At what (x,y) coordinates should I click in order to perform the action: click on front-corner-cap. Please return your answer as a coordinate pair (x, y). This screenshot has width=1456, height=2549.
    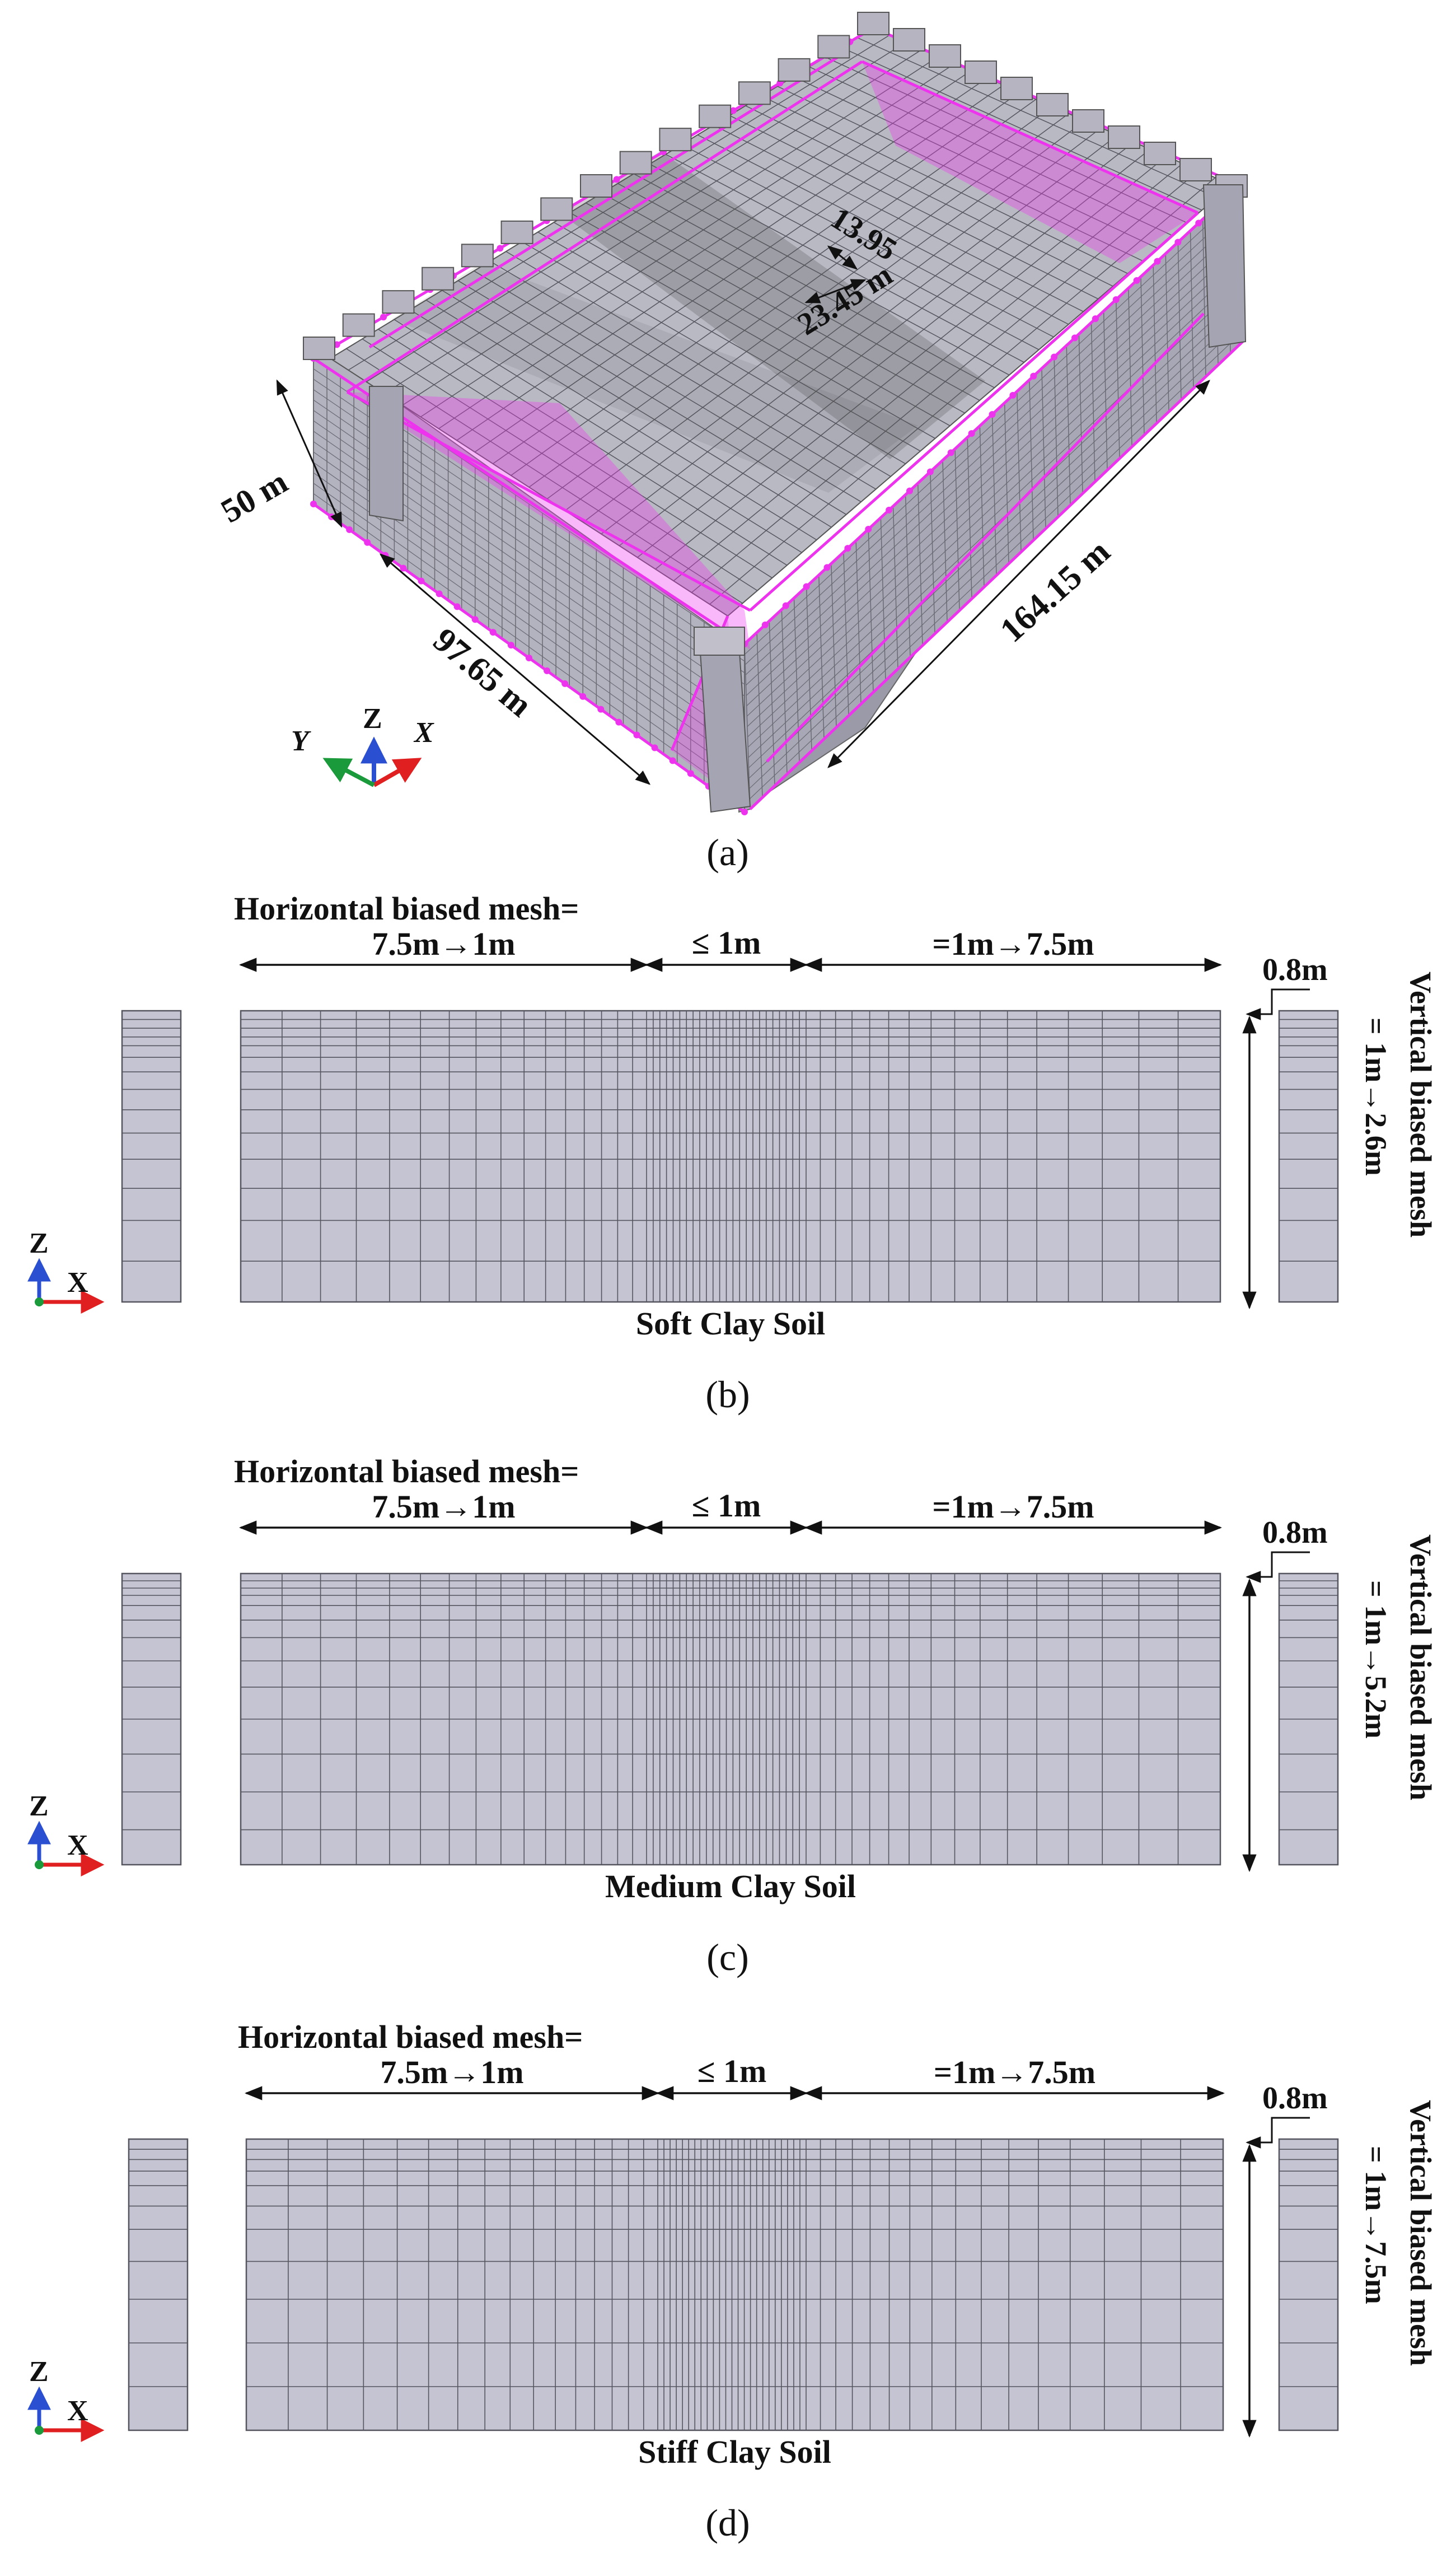
    Looking at the image, I should click on (719, 641).